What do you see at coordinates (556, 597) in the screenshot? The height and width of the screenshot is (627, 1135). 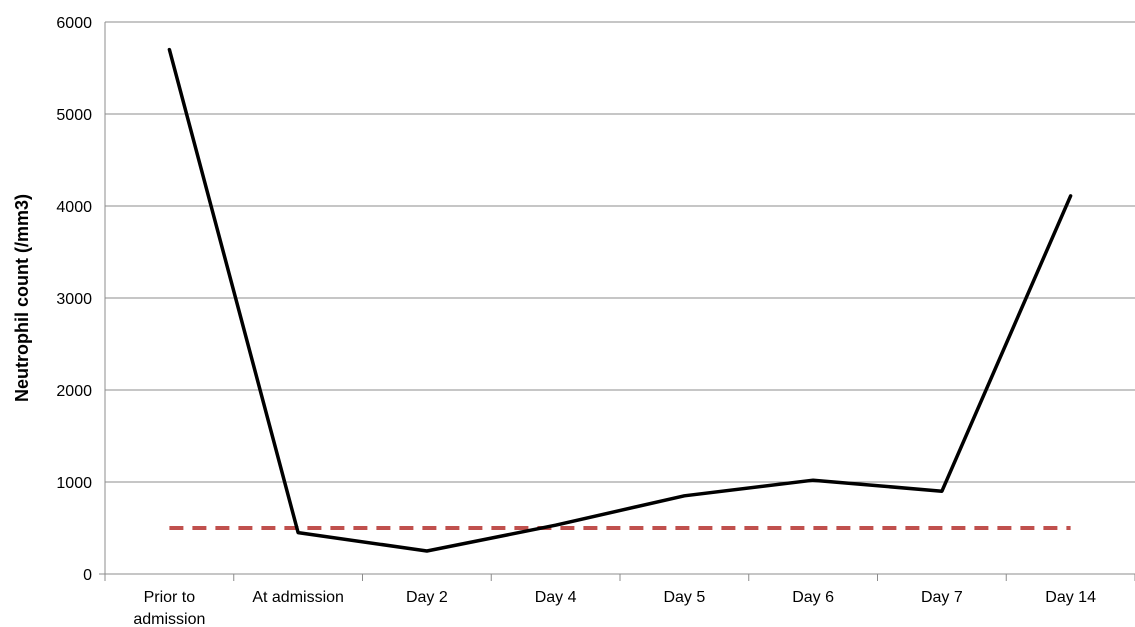 I see `x-tick-label: Day 4` at bounding box center [556, 597].